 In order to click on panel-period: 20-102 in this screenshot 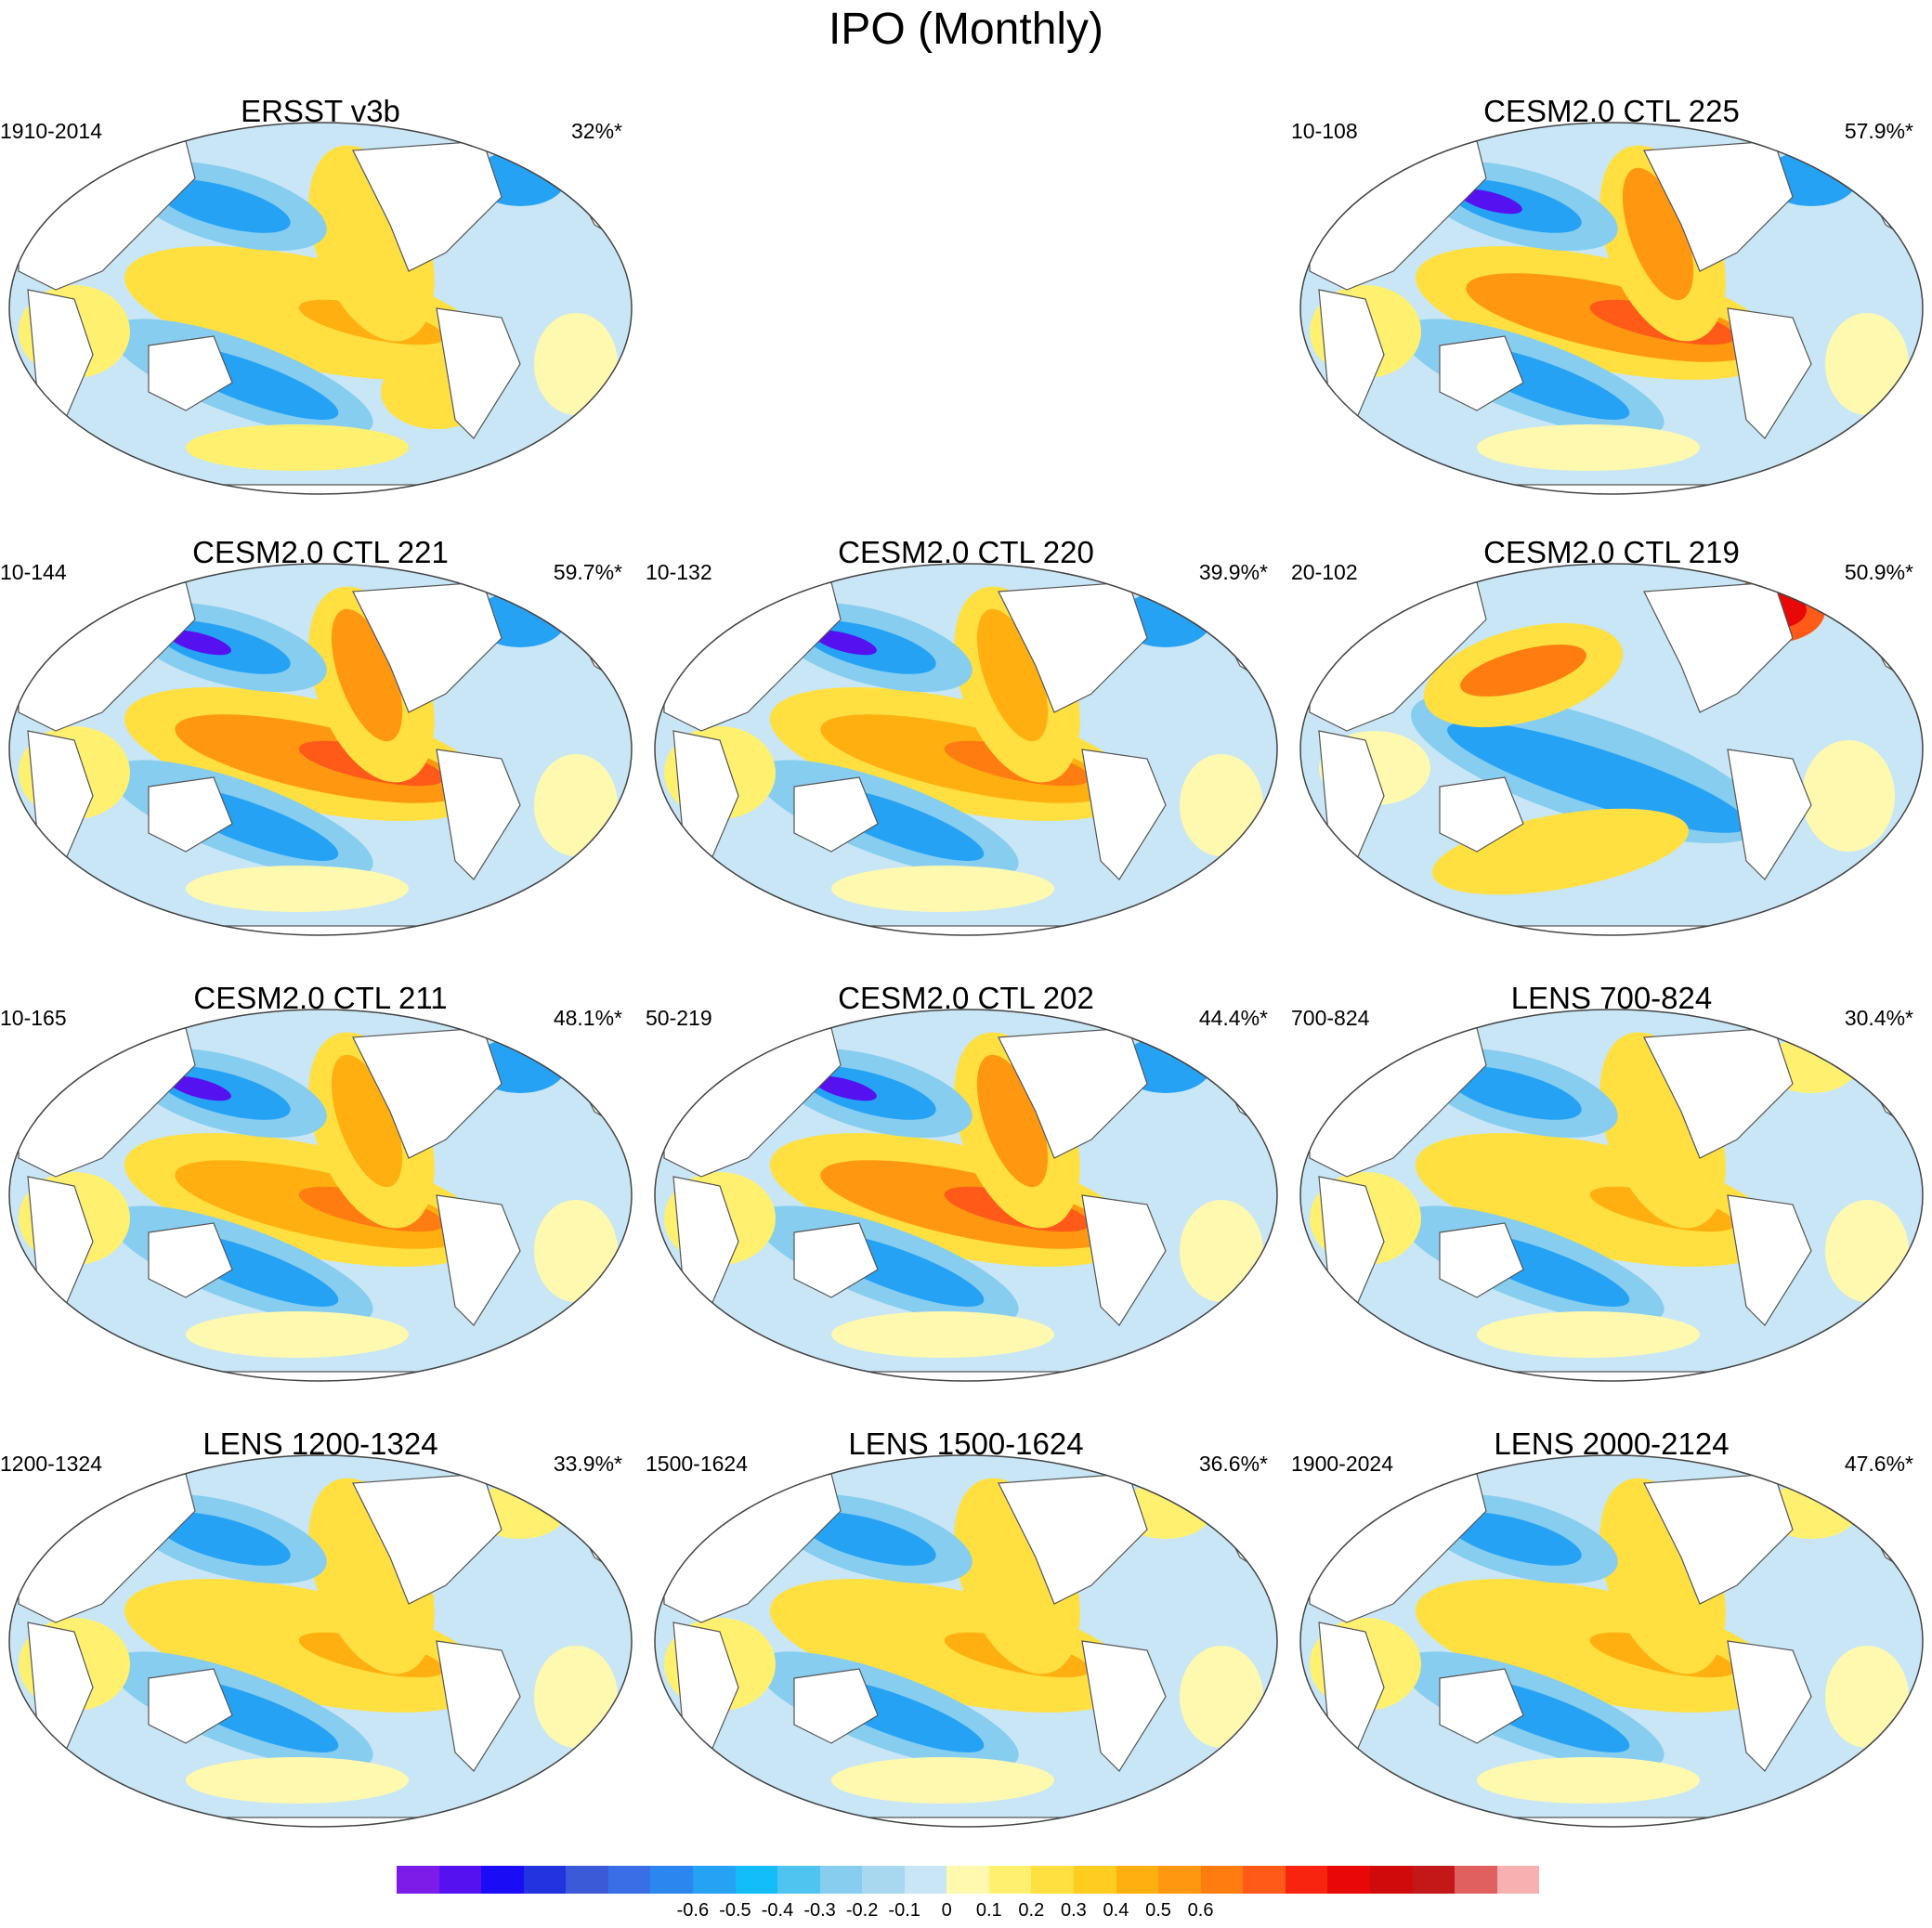, I will do `click(1324, 572)`.